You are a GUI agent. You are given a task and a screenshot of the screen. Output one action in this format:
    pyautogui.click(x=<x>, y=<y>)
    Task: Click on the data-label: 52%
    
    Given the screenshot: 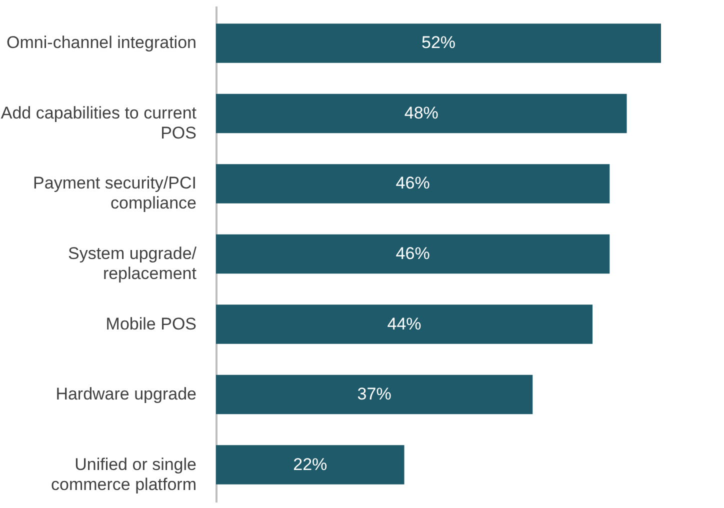 What is the action you would take?
    pyautogui.click(x=438, y=42)
    